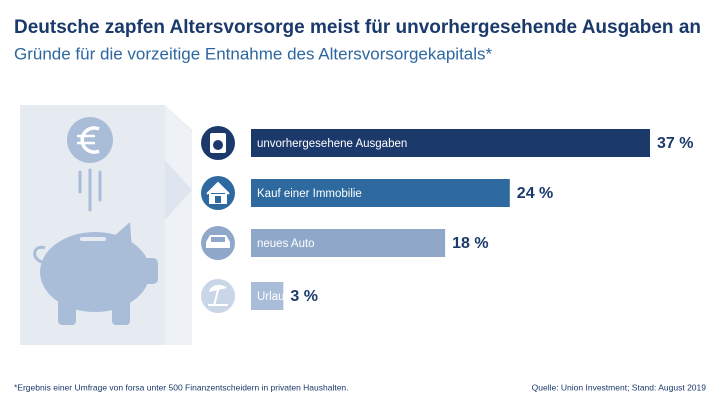  What do you see at coordinates (90, 190) in the screenshot?
I see `fall-lines` at bounding box center [90, 190].